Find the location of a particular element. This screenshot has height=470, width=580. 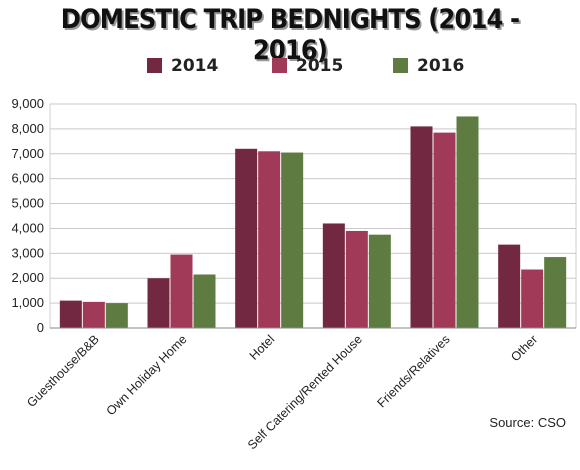

legend-label-2015: 2015 is located at coordinates (320, 66).